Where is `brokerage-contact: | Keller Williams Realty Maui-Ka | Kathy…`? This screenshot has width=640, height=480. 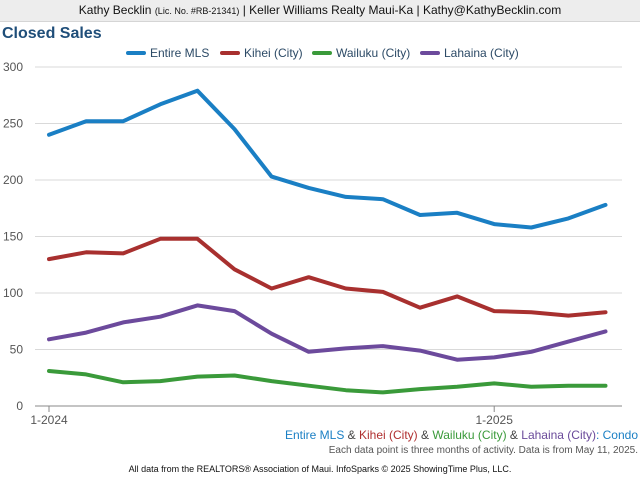 brokerage-contact: | Keller Williams Realty Maui-Ka | Kathy… is located at coordinates (402, 10).